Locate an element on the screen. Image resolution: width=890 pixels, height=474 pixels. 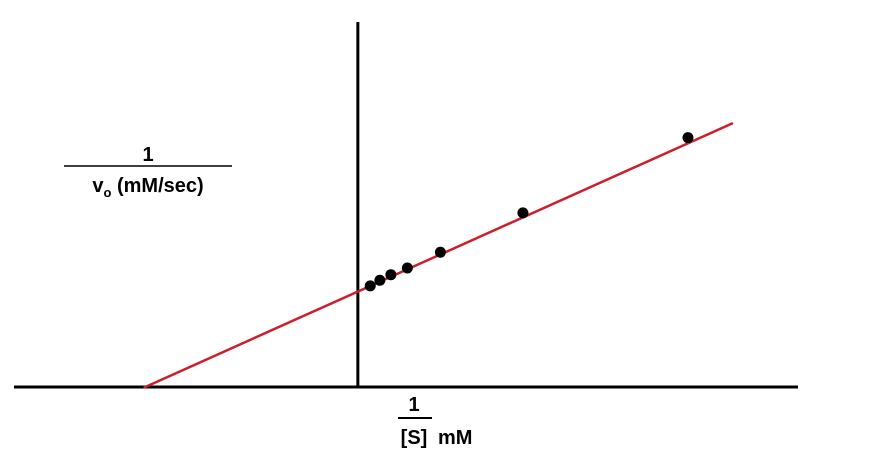
y-label-denominator-main: v is located at coordinates (98, 186).